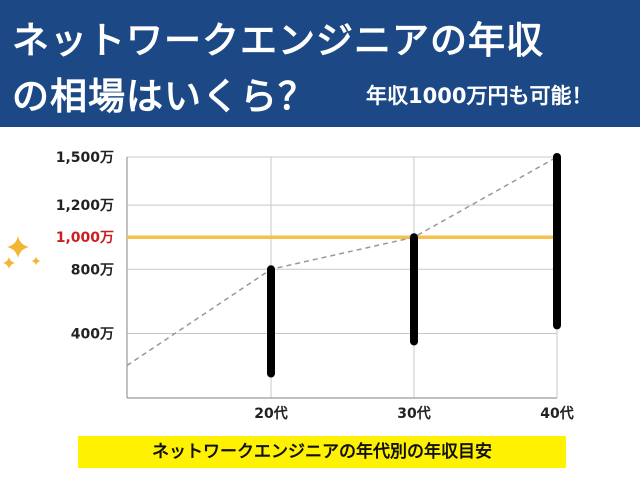  I want to click on page-title-line1: ネットワークエンジニアの年収, so click(278, 40).